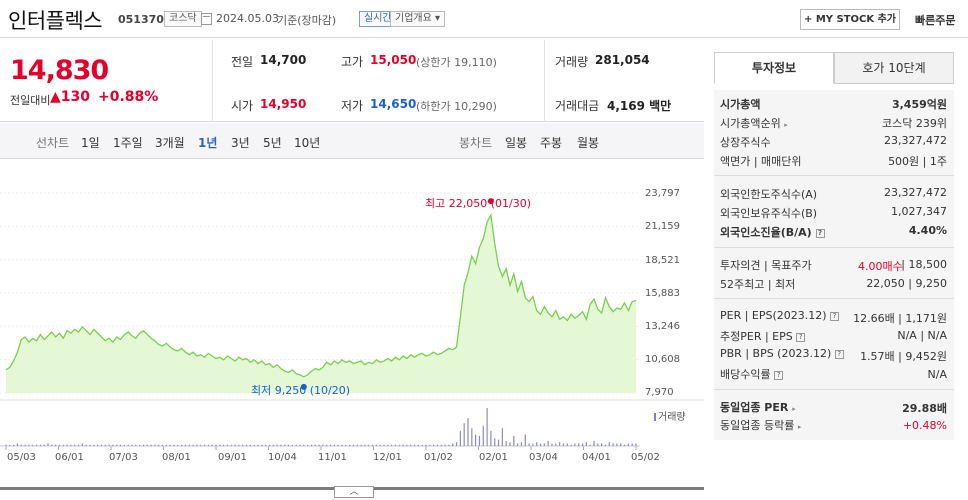  What do you see at coordinates (914, 123) in the screenshot?
I see `rank-value: 코스닥 239위` at bounding box center [914, 123].